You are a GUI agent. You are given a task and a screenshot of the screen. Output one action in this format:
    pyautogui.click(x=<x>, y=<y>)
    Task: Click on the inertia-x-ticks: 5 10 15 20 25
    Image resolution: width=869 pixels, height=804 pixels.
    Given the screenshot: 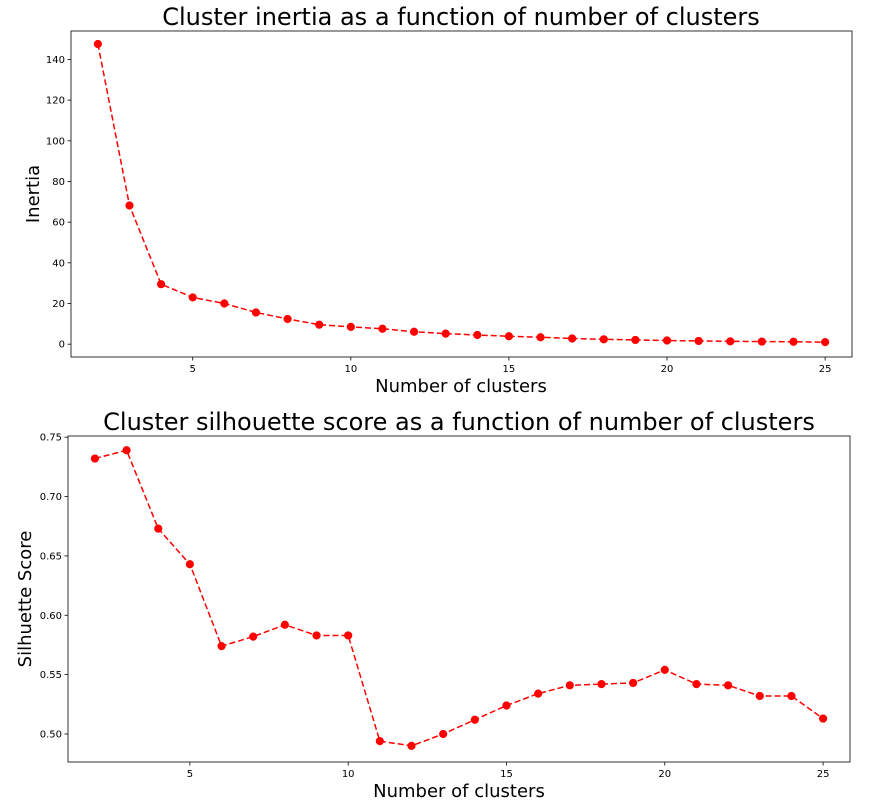 What is the action you would take?
    pyautogui.click(x=511, y=366)
    